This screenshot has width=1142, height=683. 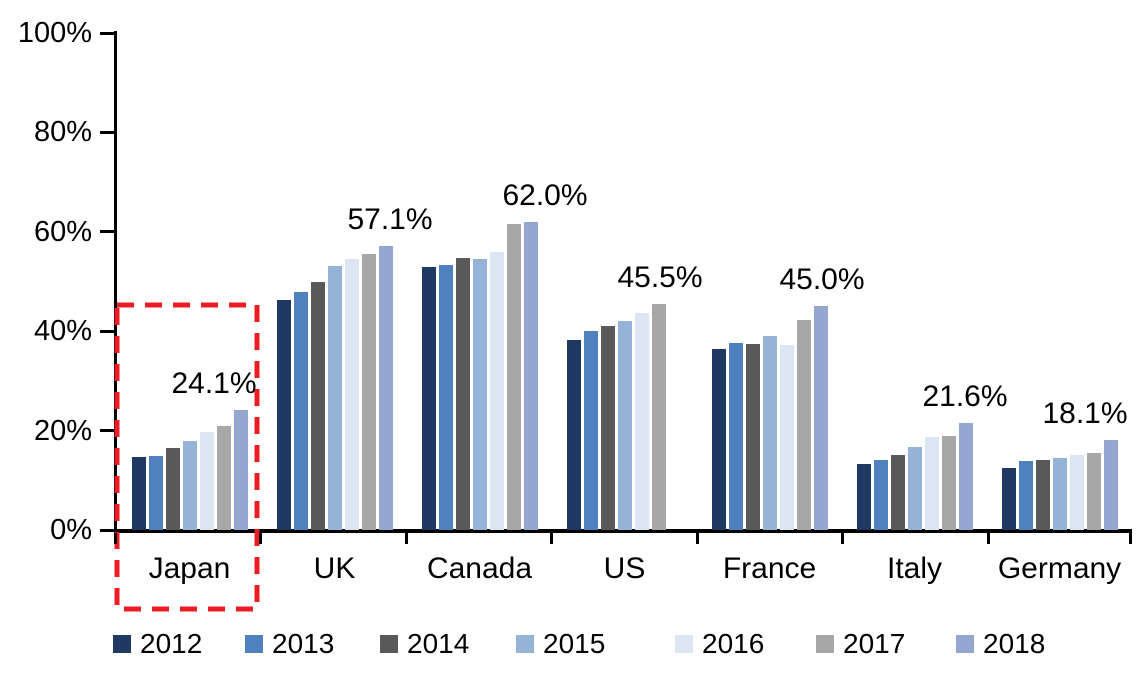 What do you see at coordinates (1059, 281) in the screenshot?
I see `bar-group-germany` at bounding box center [1059, 281].